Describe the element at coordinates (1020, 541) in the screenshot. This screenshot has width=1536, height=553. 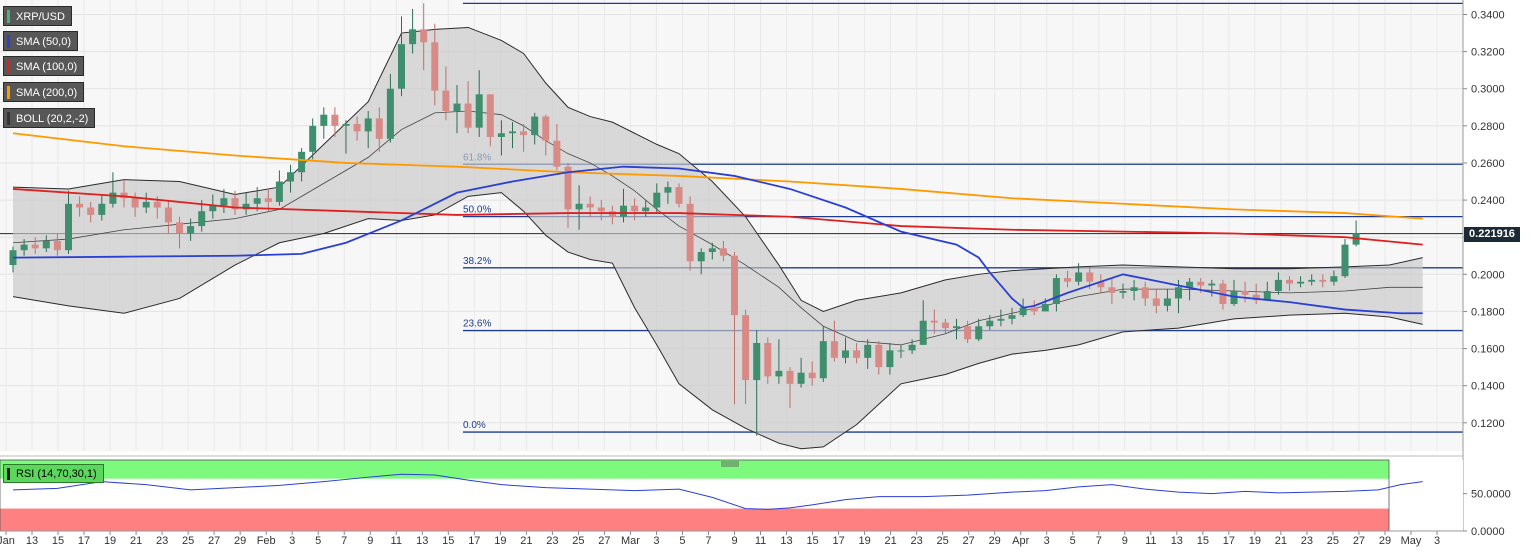
I see `x-tick-label: Apr` at that location.